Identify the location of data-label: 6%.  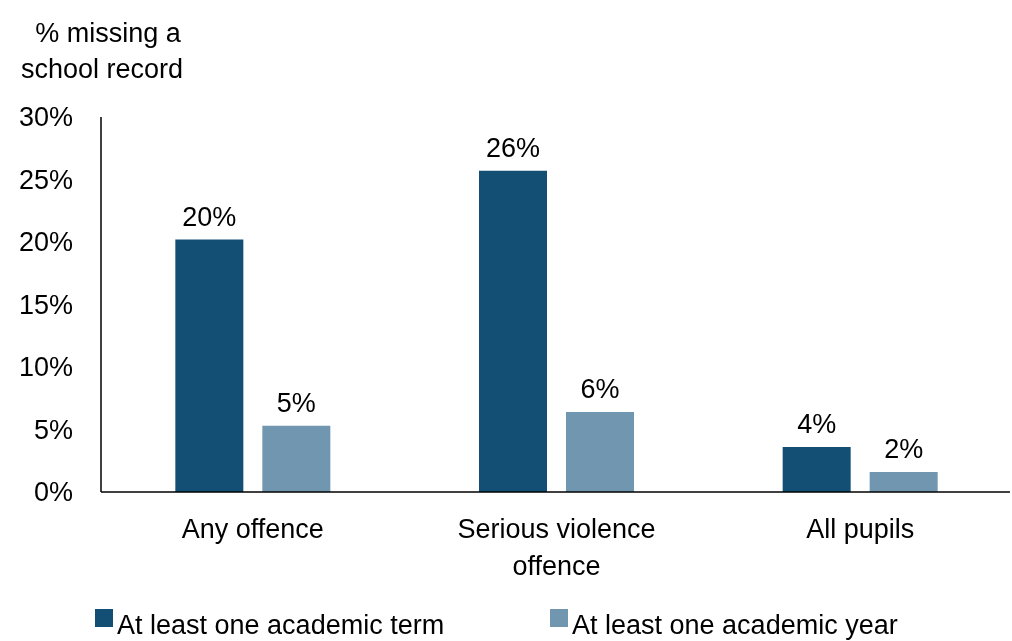
(600, 389).